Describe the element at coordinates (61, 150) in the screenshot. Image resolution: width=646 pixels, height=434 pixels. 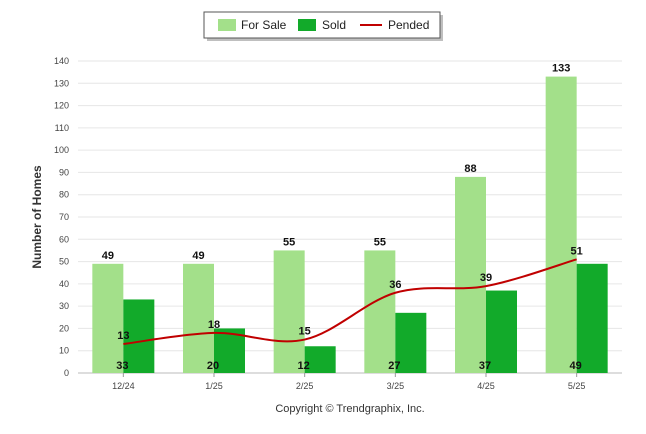
I see `y-tick-label: 100` at that location.